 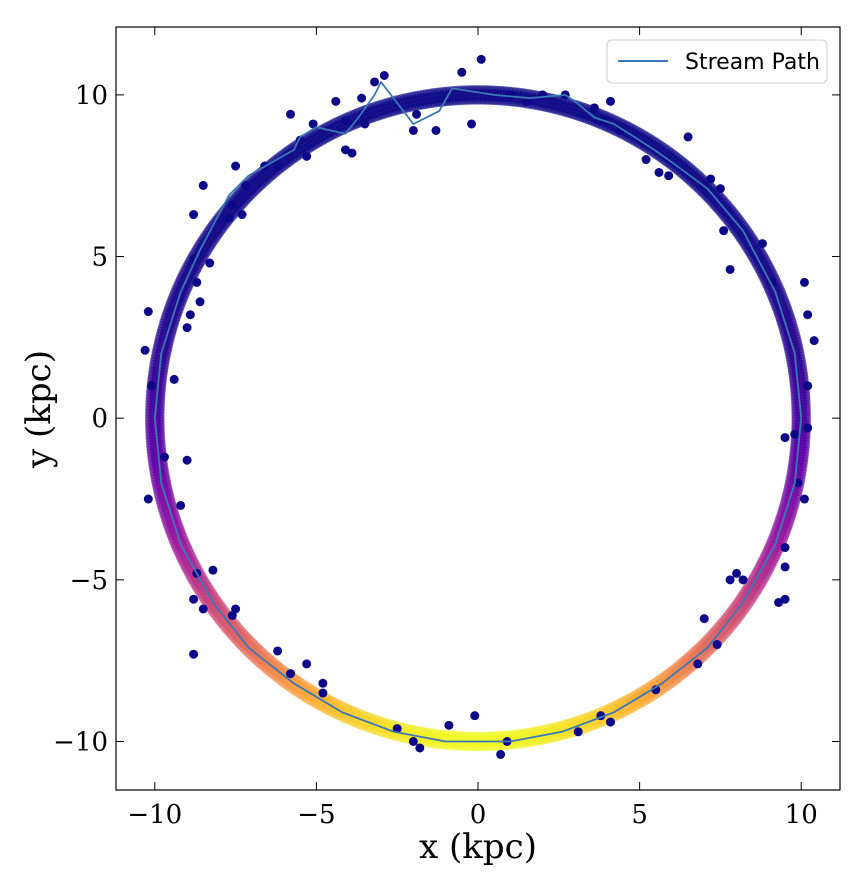 What do you see at coordinates (154, 815) in the screenshot?
I see `x-tick-label: −10` at bounding box center [154, 815].